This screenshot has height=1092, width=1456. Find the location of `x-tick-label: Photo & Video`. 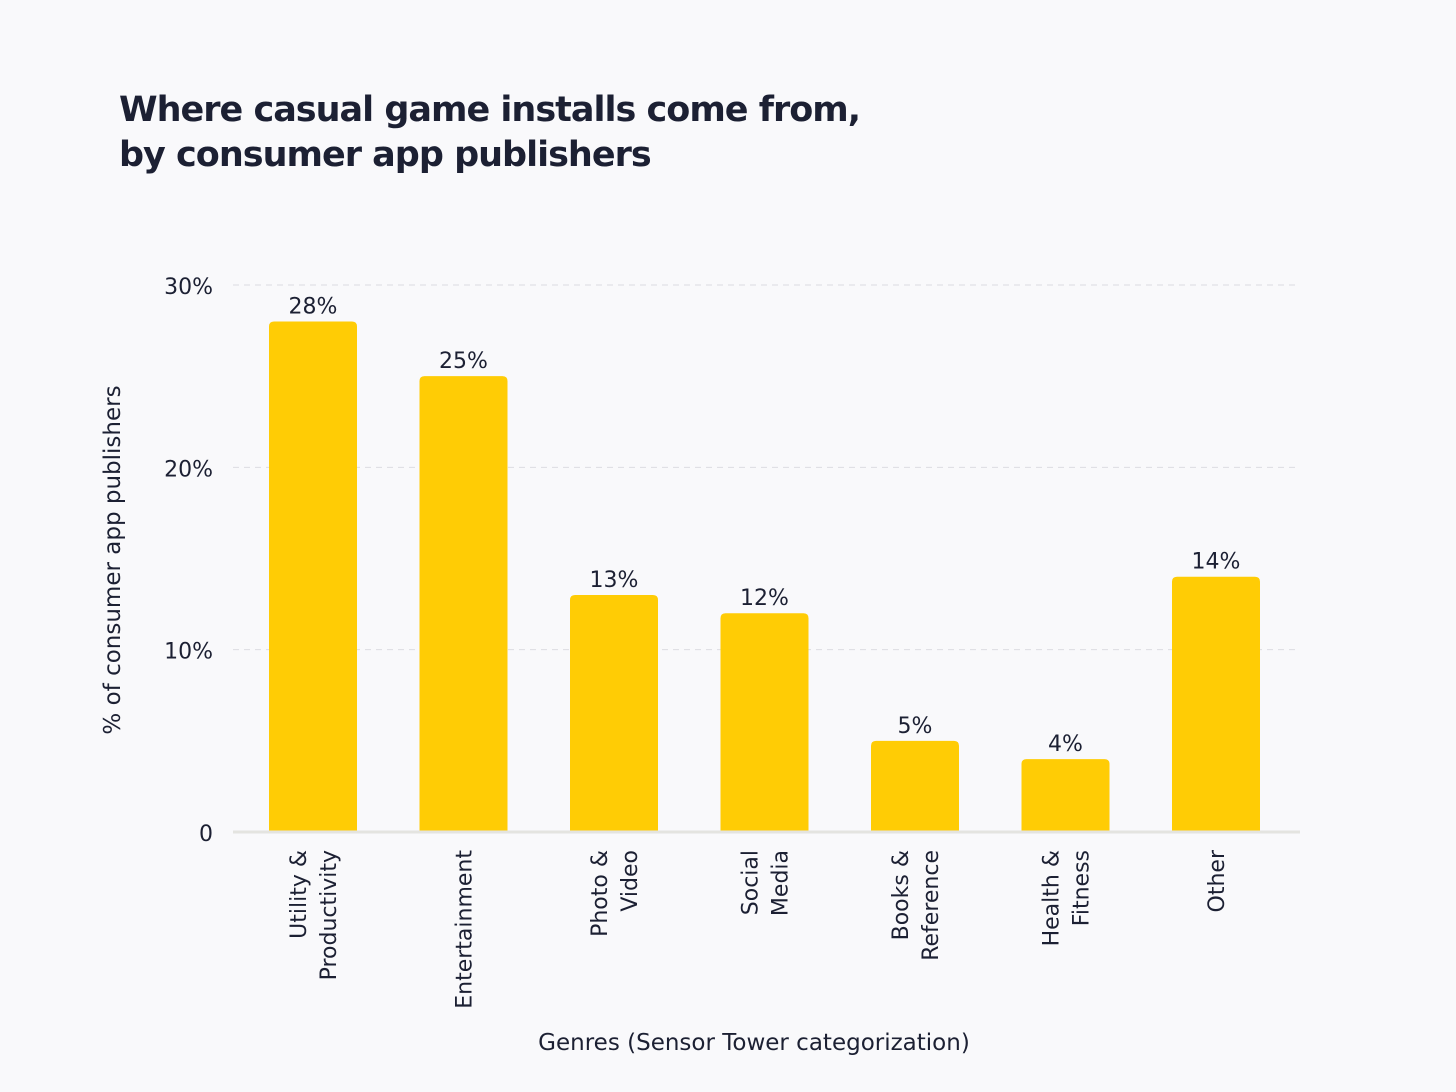

x-tick-label: Photo & Video is located at coordinates (615, 893).